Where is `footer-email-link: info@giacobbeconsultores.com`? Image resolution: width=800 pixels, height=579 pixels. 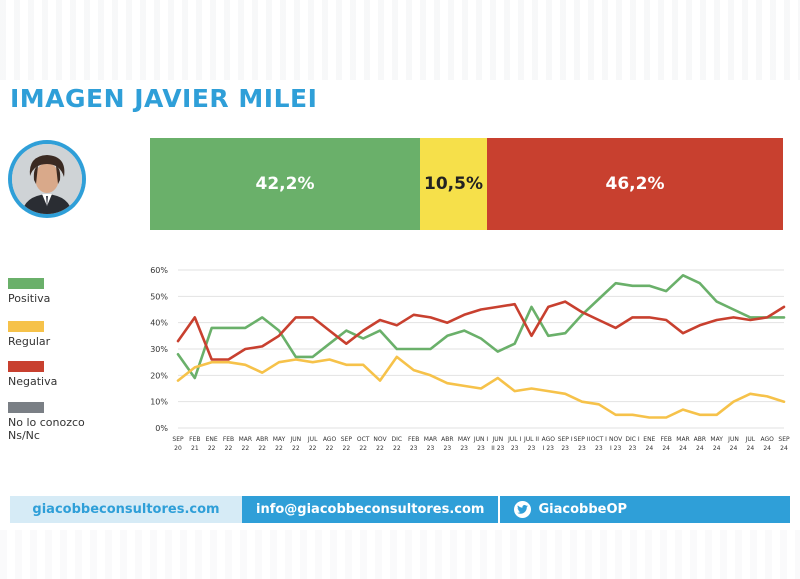 footer-email-link: info@giacobbeconsultores.com is located at coordinates (370, 509).